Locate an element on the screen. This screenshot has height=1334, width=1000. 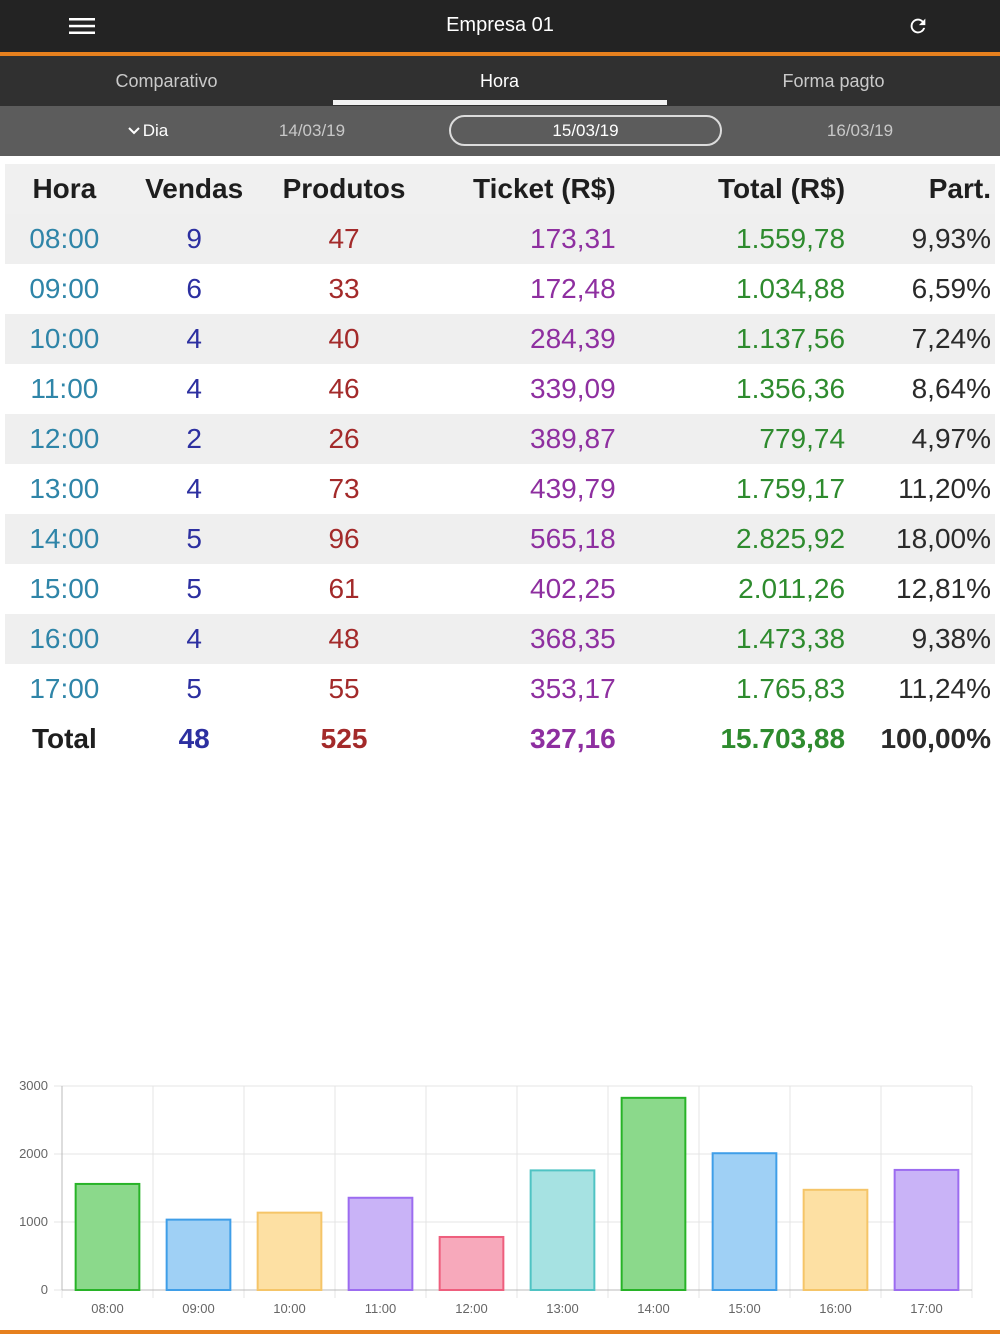
cell-part: 11,24% is located at coordinates (944, 688).